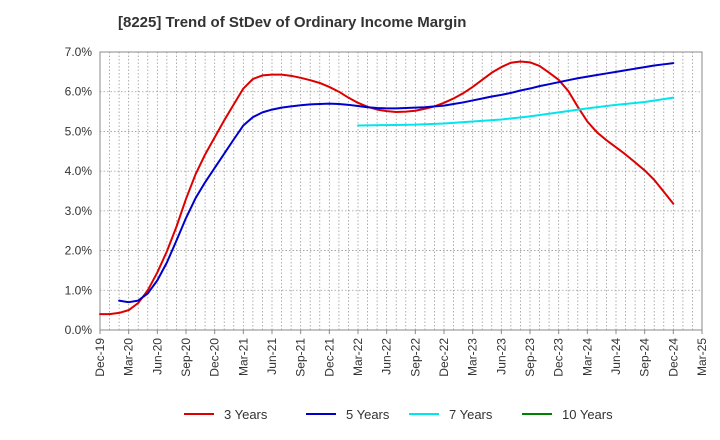 The image size is (720, 440). I want to click on x-tick-label: Jun-22, so click(387, 356).